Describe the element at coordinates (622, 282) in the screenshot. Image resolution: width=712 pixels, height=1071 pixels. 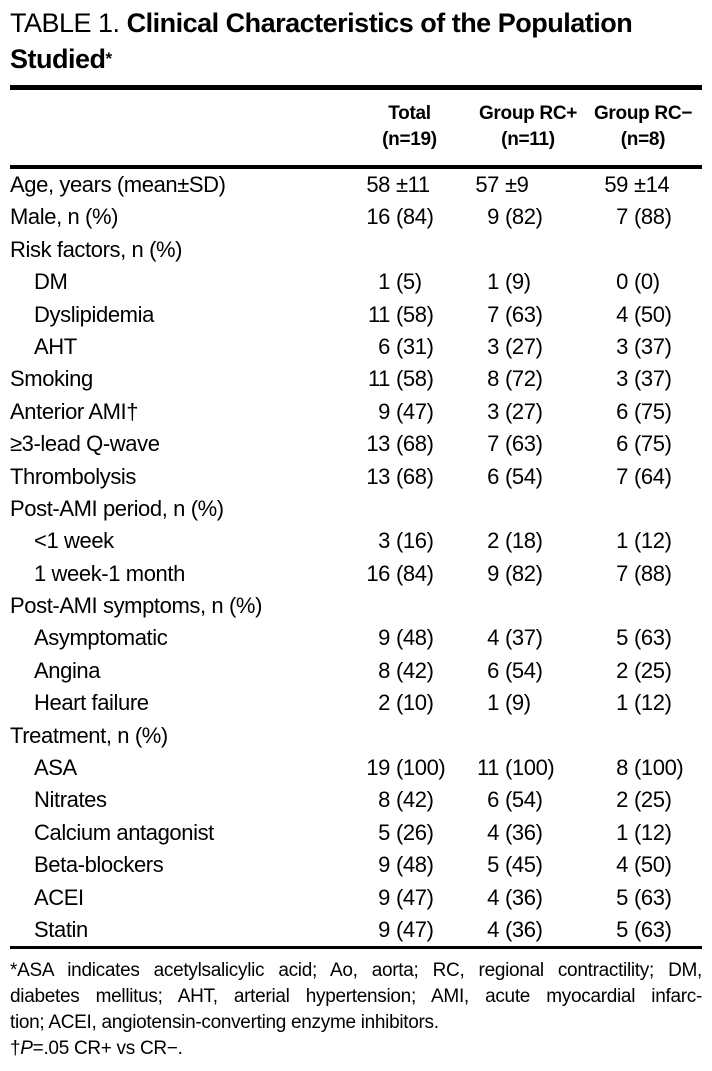
I see `value-count: 0` at that location.